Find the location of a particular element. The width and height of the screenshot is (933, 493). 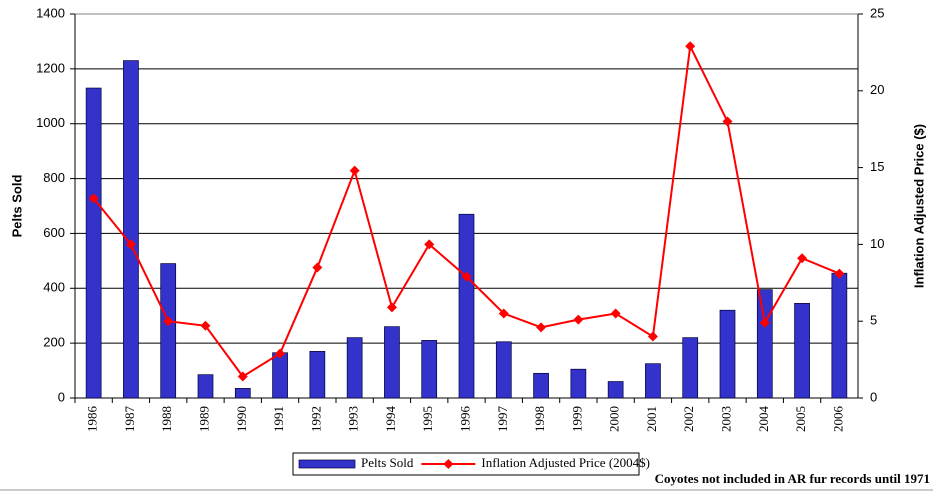

x-tick-label: 1997 is located at coordinates (502, 419).